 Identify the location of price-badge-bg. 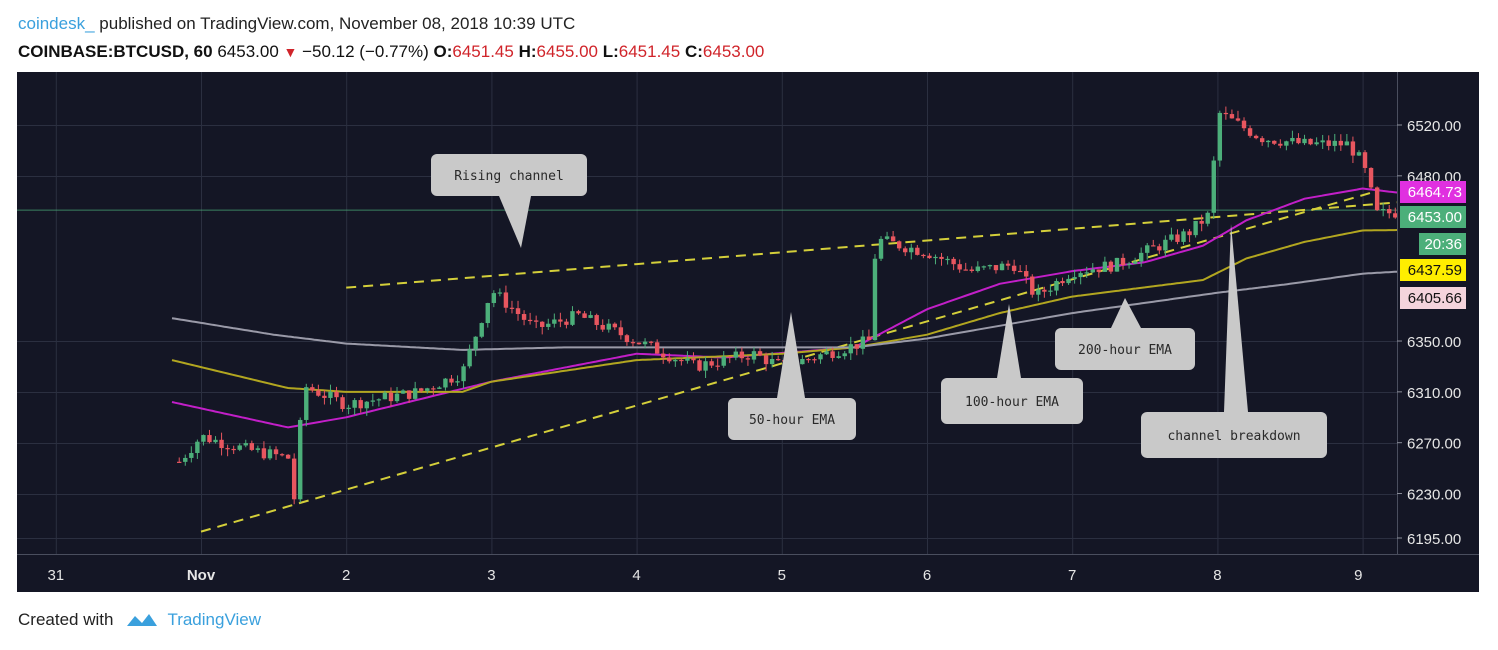
(1442, 244).